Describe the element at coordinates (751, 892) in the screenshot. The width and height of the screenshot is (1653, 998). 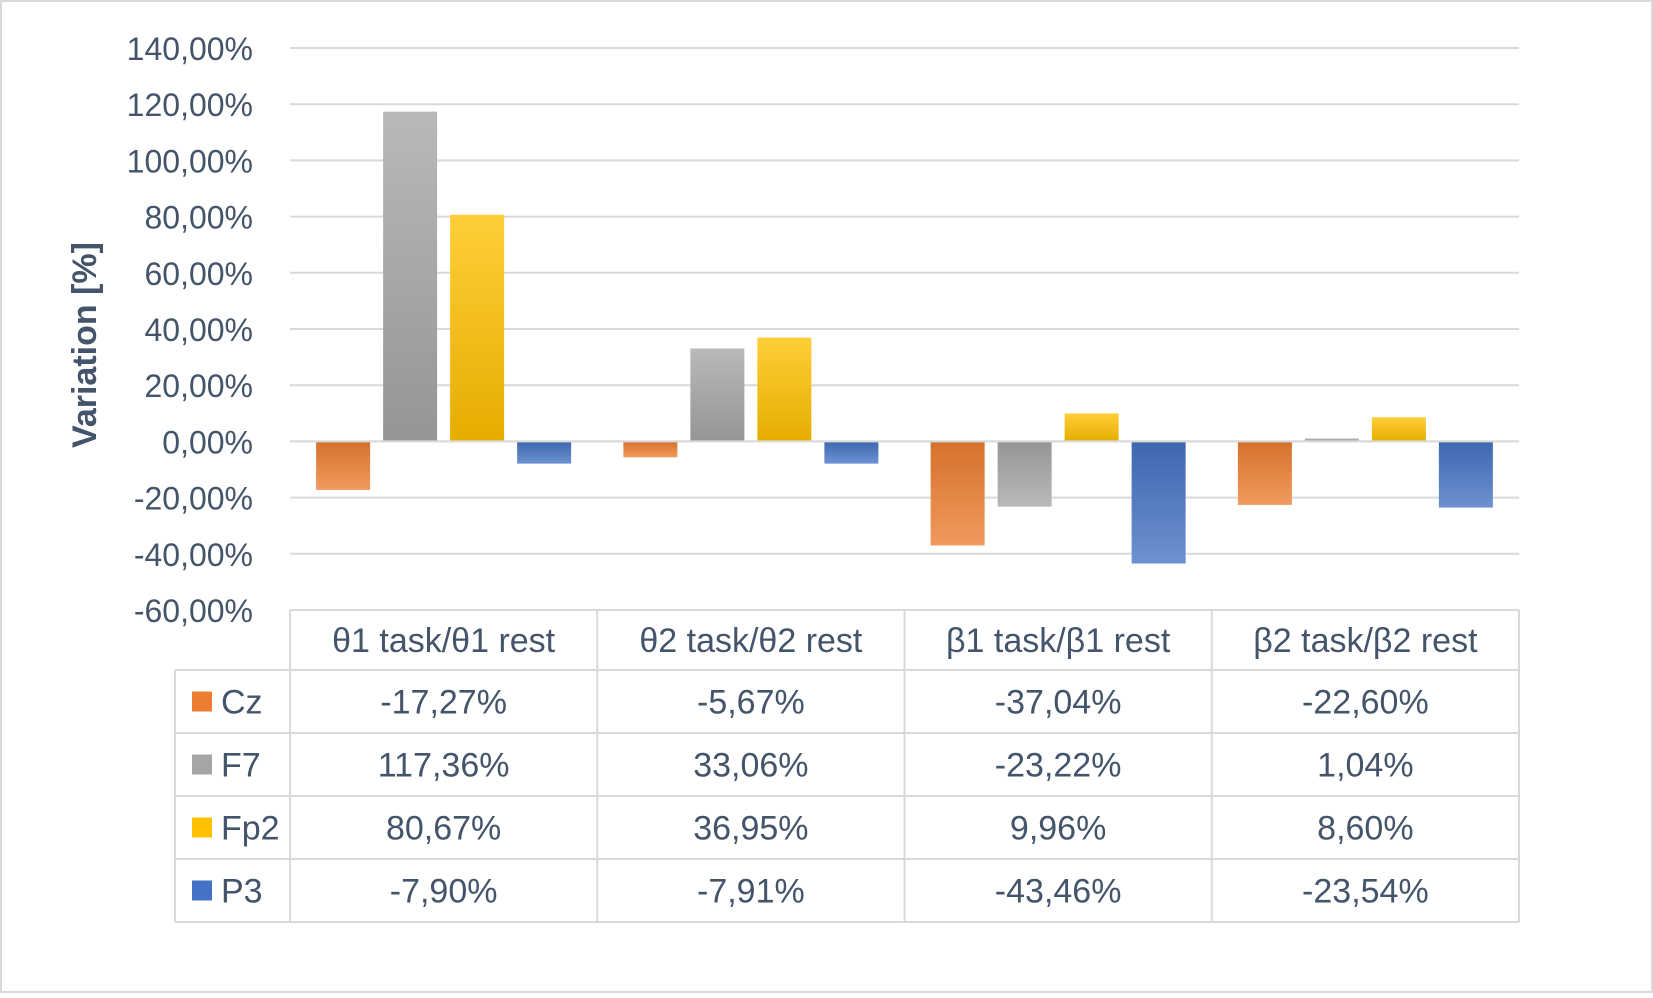
I see `table-cell-value: -7,91%` at that location.